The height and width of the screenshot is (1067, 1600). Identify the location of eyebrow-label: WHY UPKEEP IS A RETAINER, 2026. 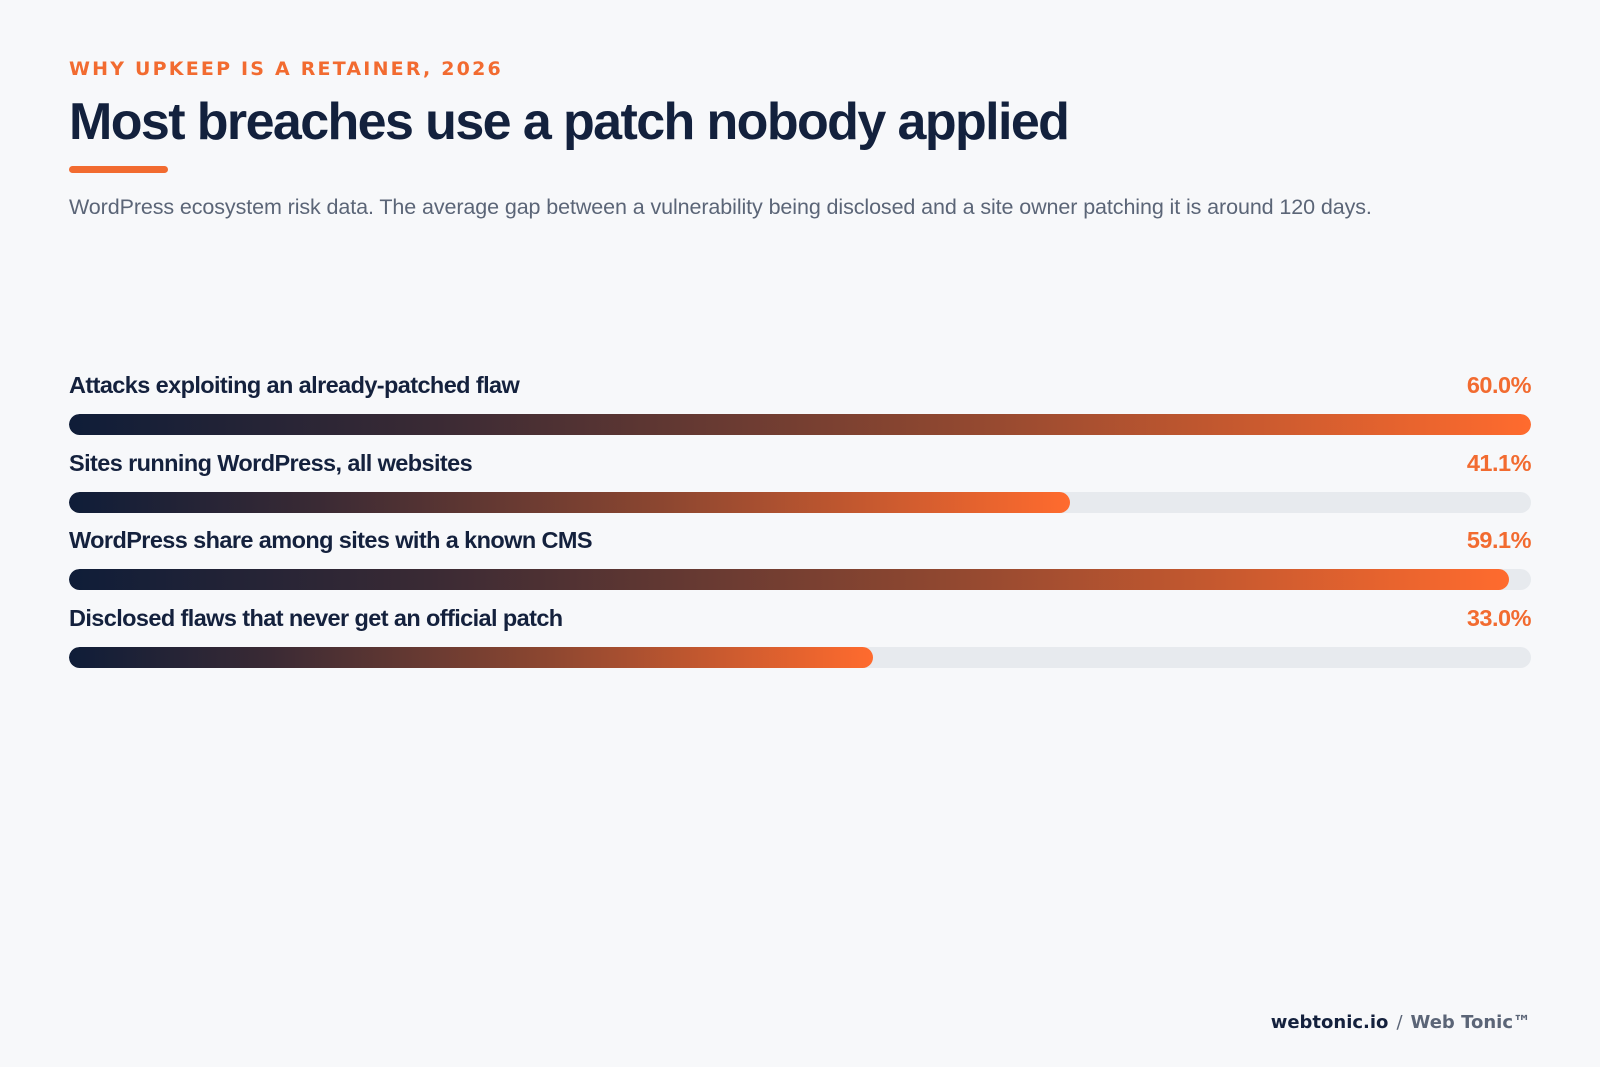
(286, 69).